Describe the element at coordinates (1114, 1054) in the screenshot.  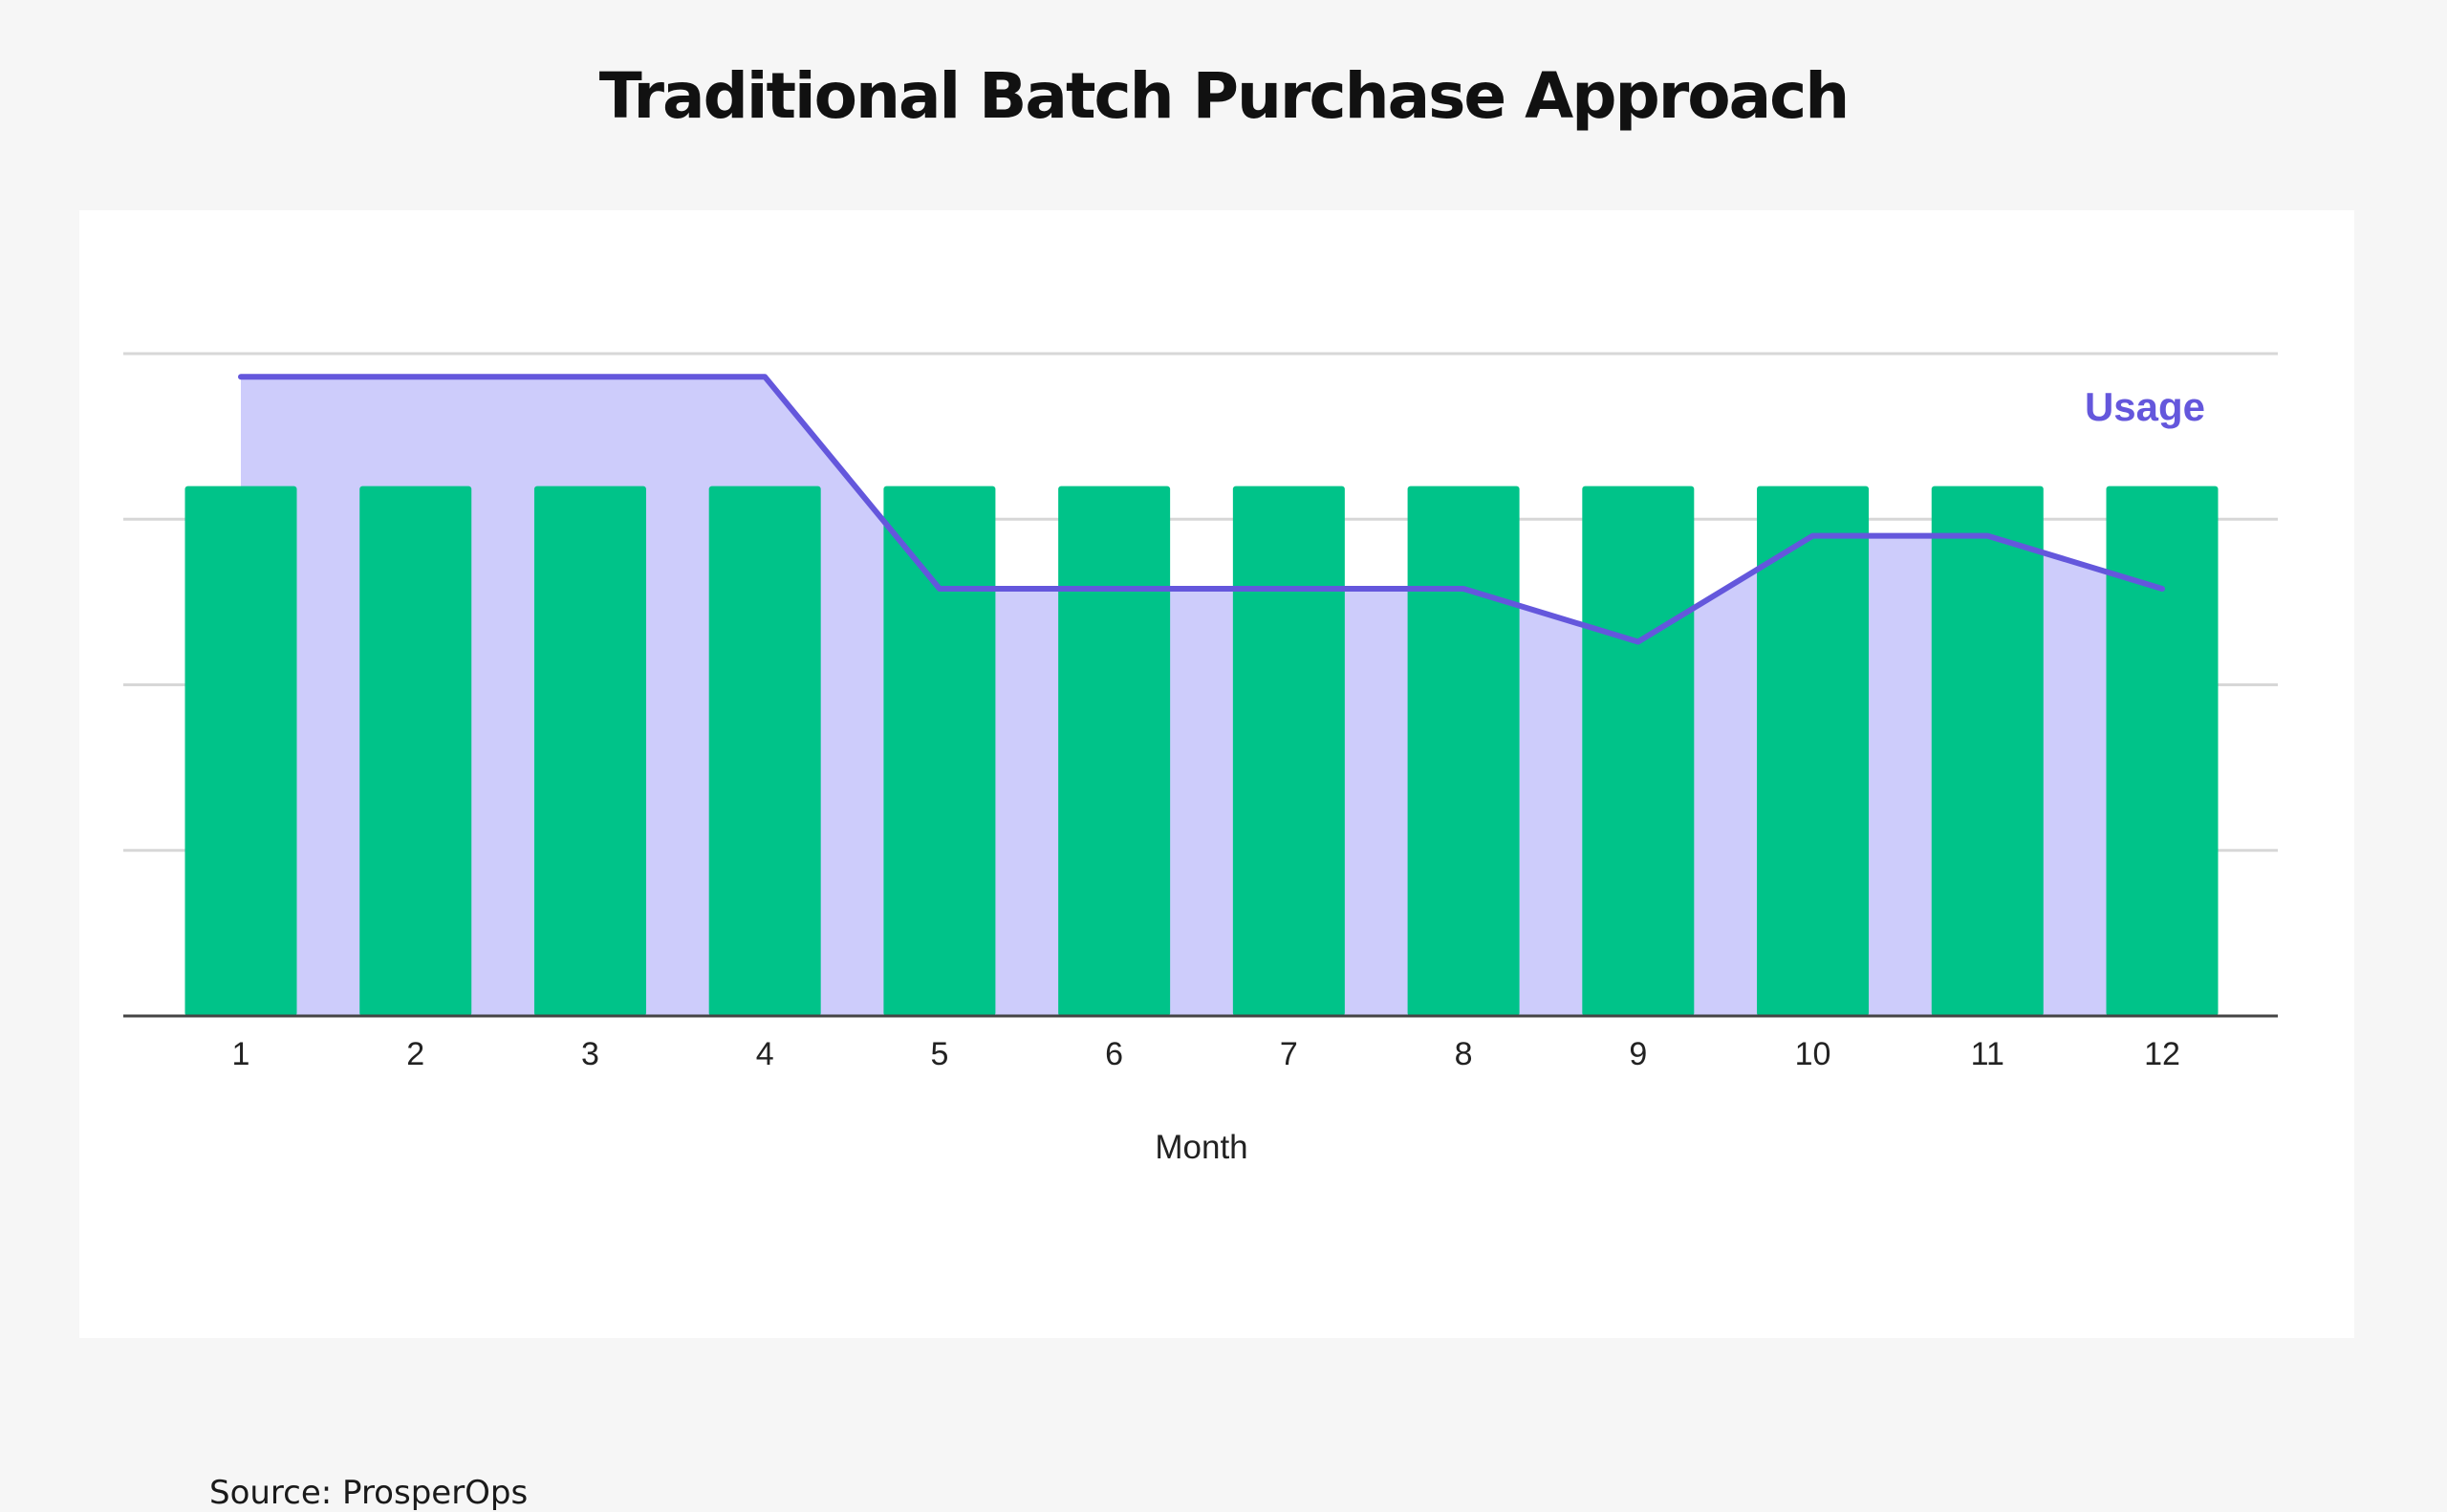
I see `x-tick-label: 6` at that location.